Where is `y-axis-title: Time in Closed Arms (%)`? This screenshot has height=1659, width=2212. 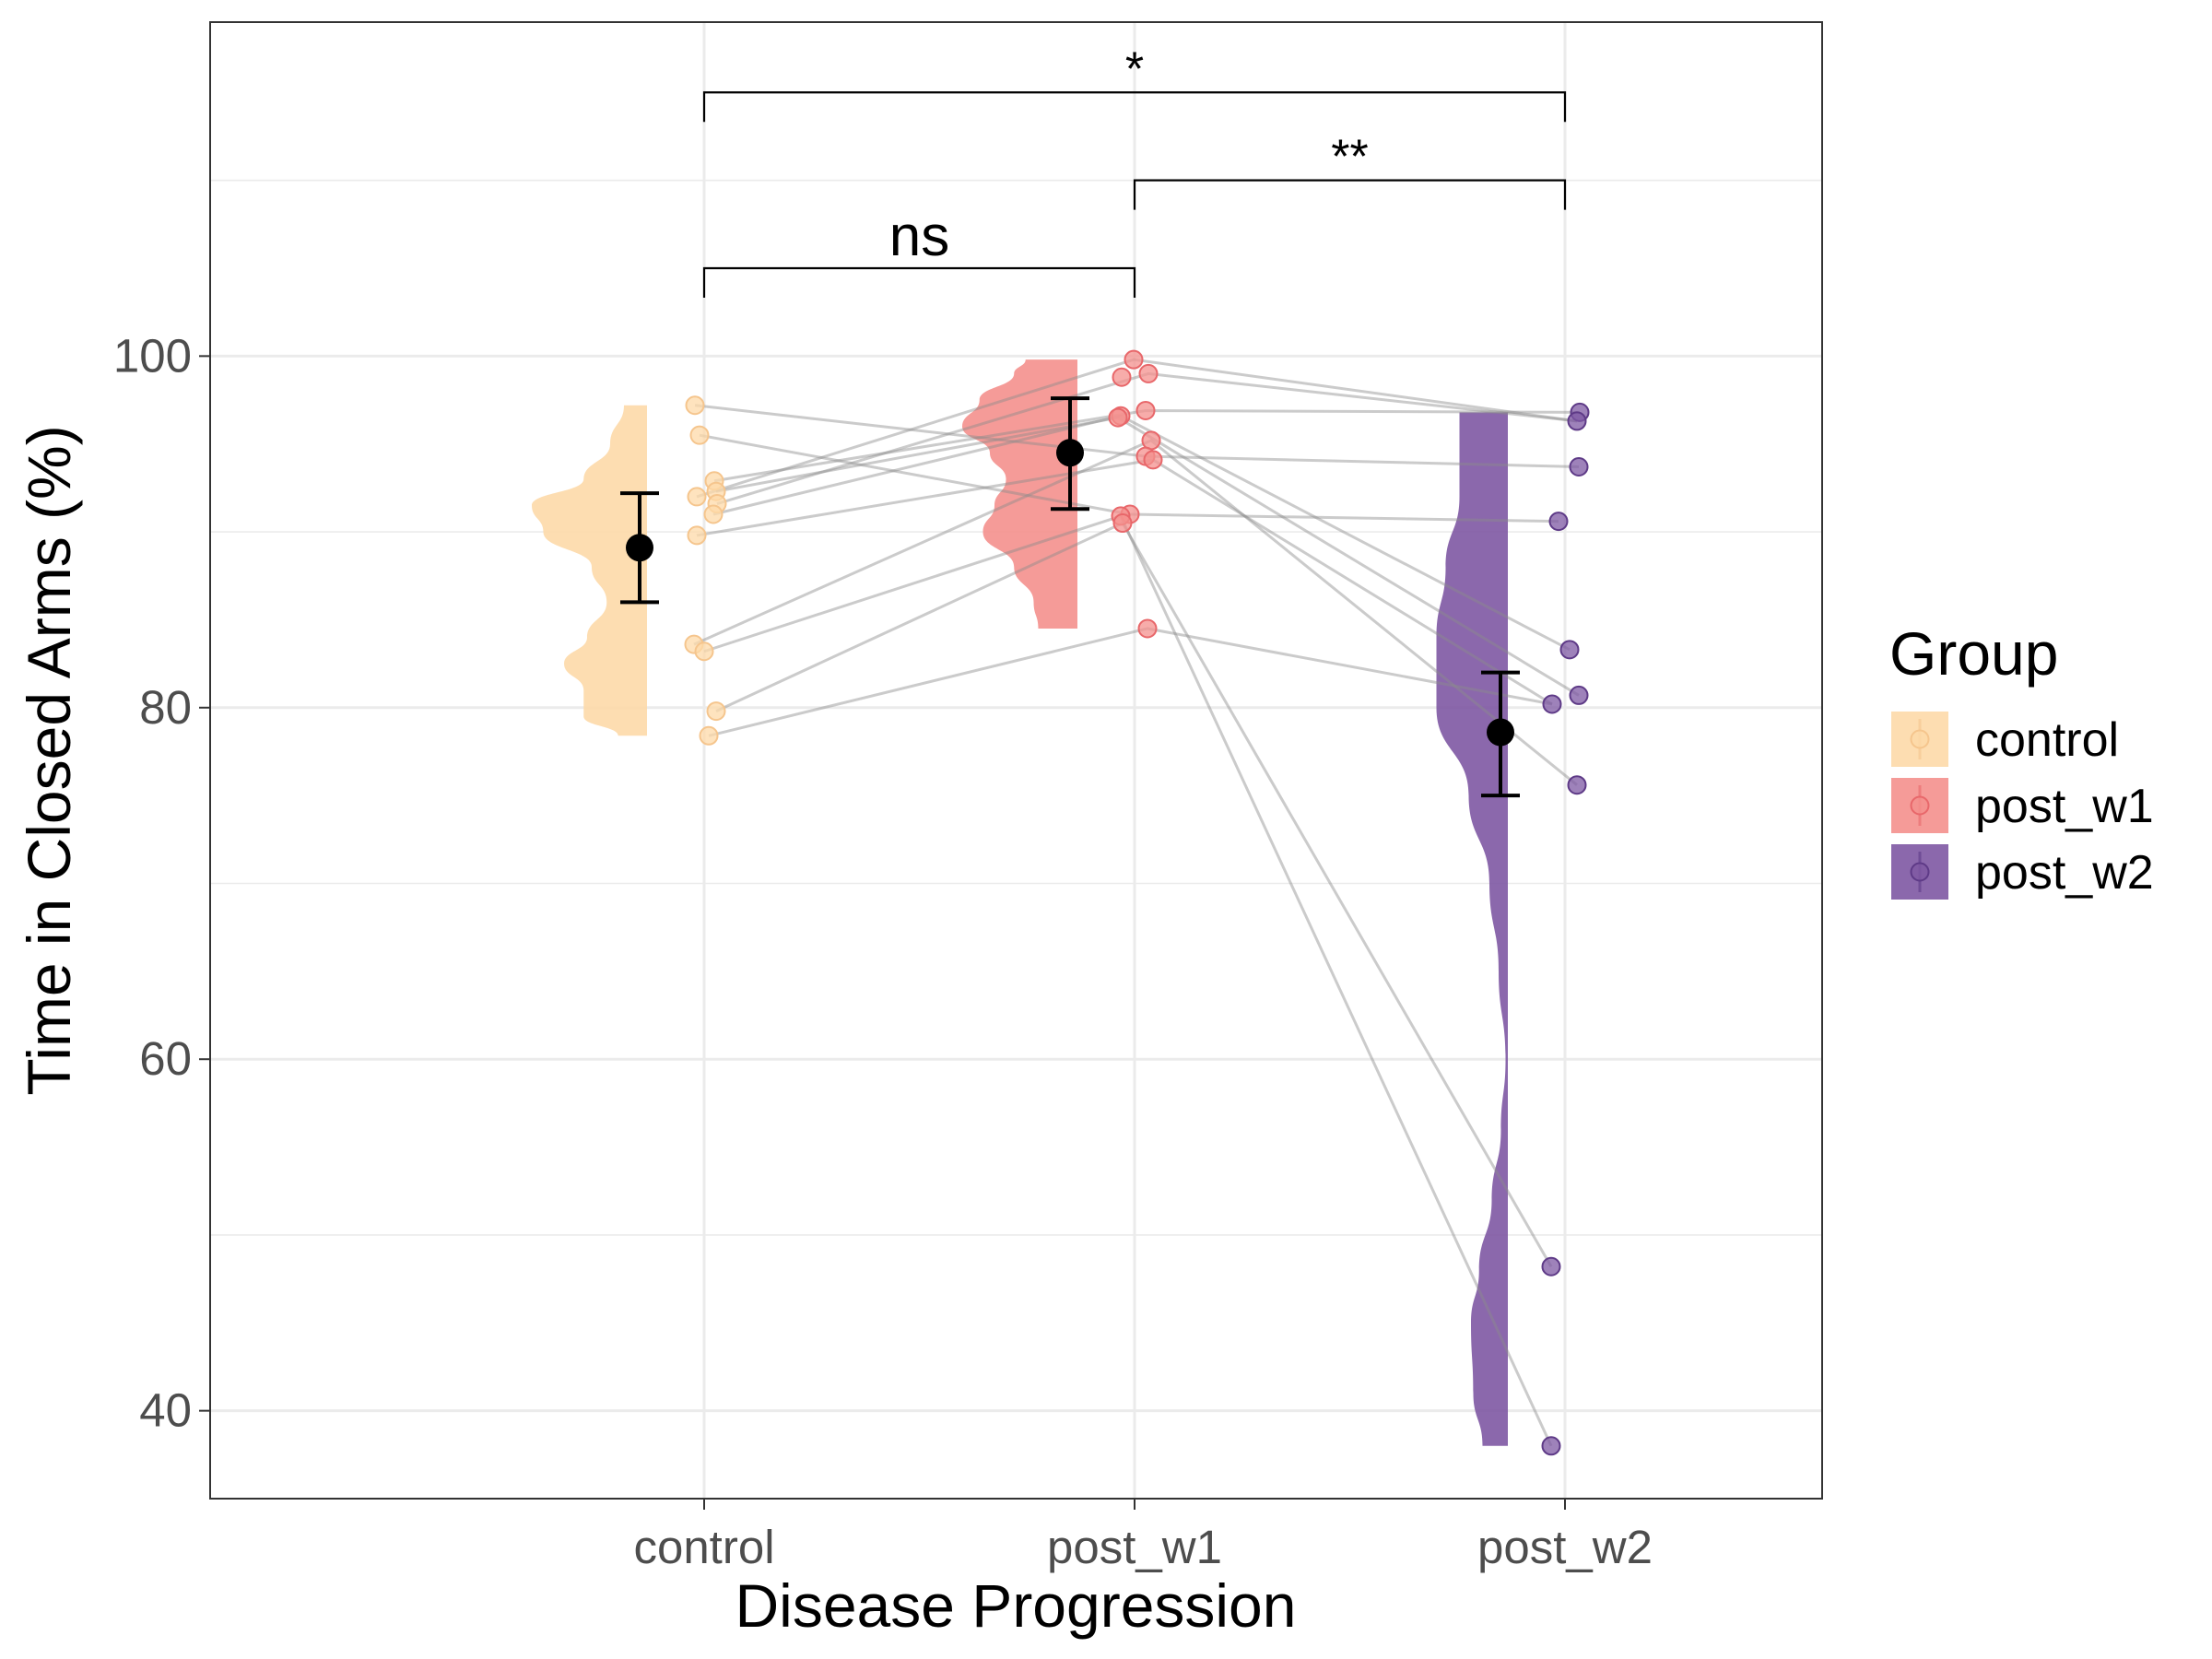
y-axis-title: Time in Closed Arms (%) is located at coordinates (49, 760).